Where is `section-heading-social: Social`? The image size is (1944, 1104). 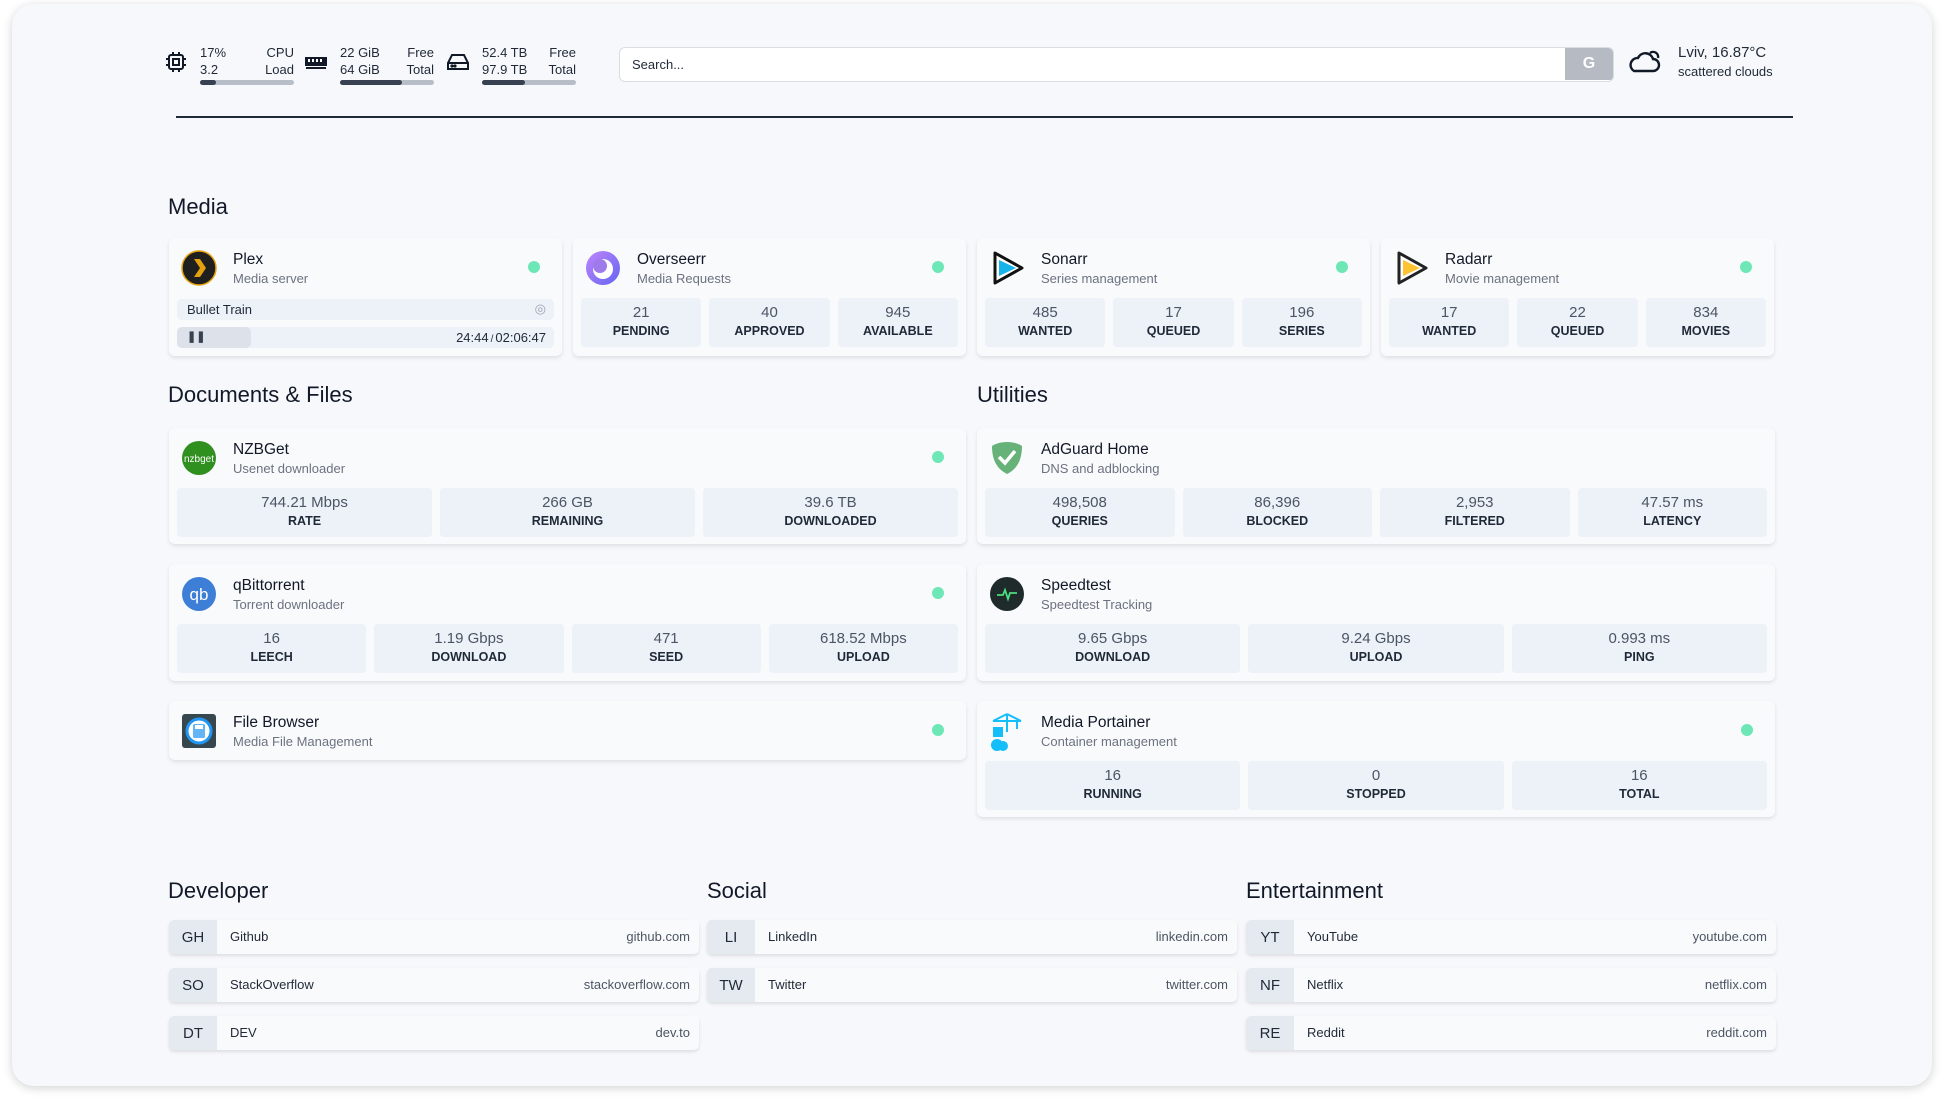 section-heading-social: Social is located at coordinates (737, 890).